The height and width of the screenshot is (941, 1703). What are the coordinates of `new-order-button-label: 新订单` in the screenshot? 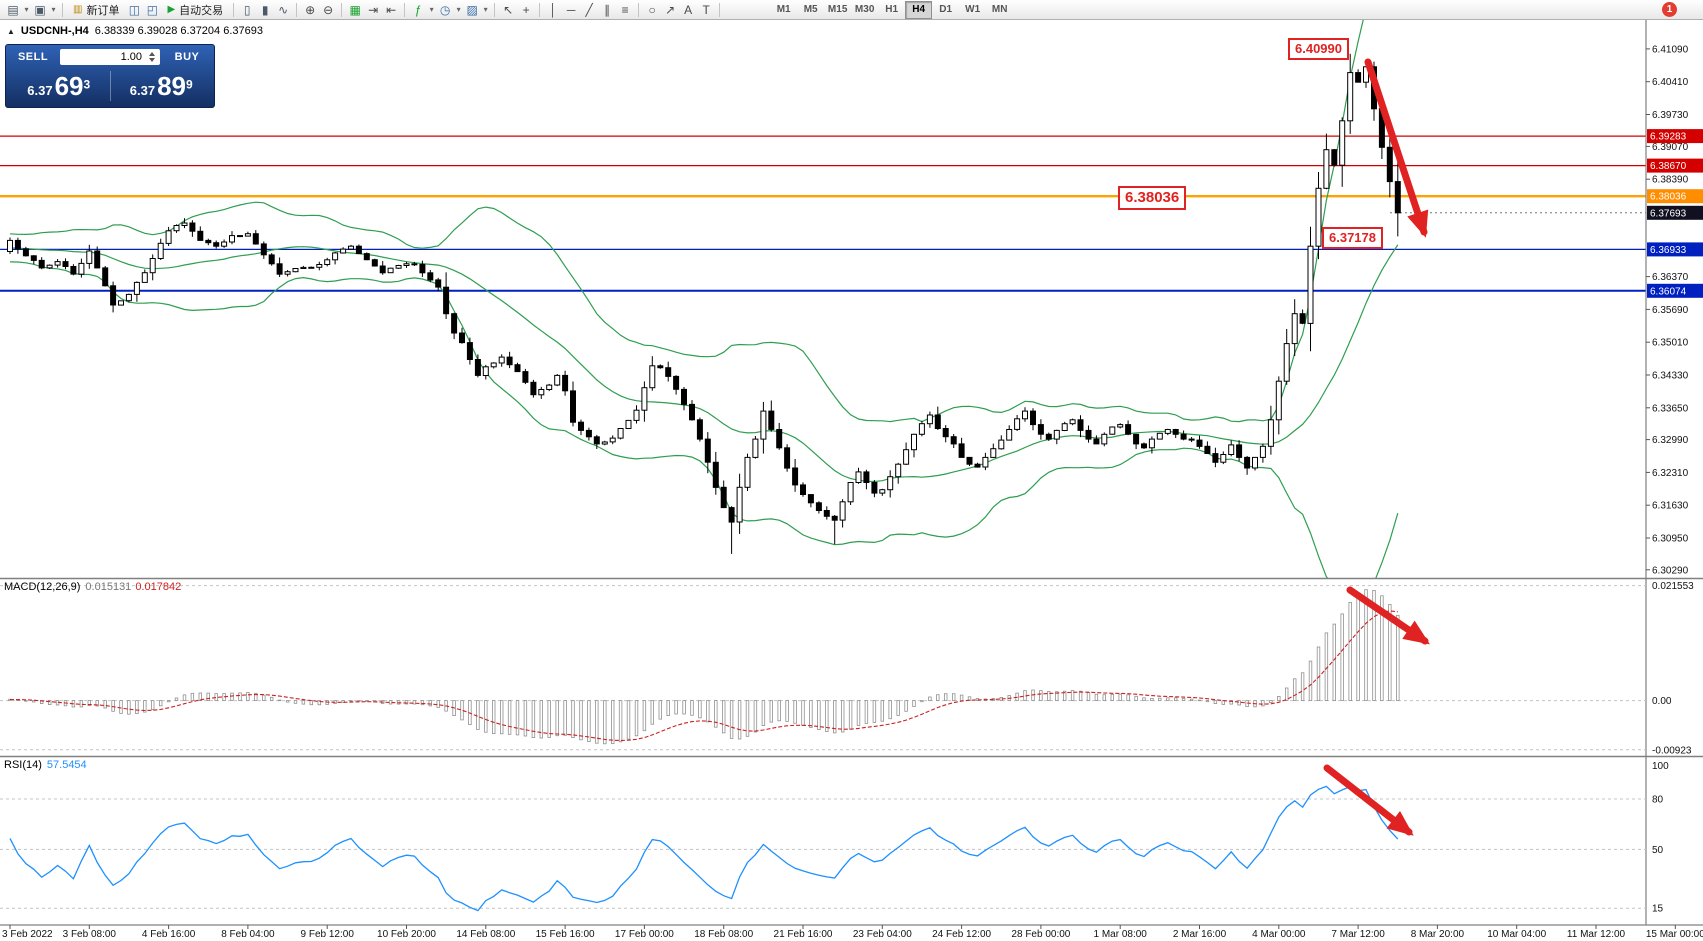 It's located at (103, 10).